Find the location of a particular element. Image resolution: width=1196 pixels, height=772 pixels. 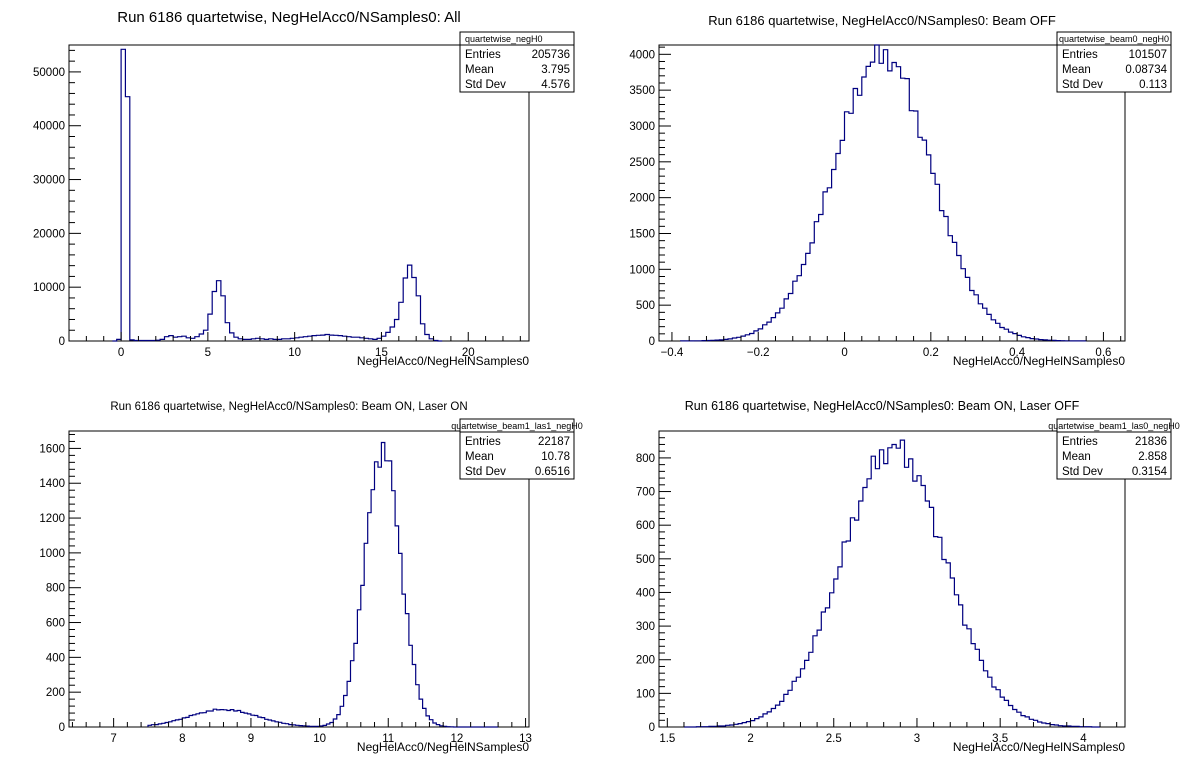

stats-entries-value: 22187 is located at coordinates (554, 442).